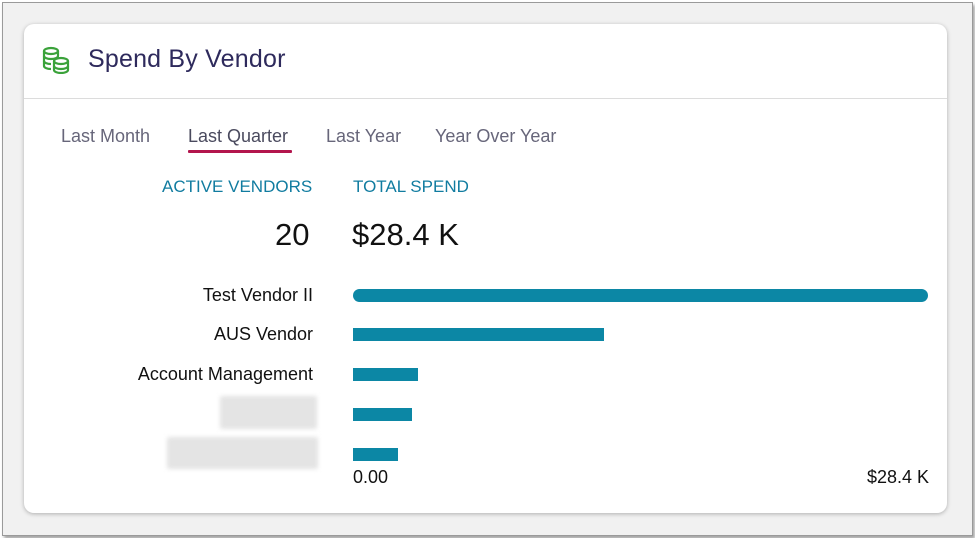 This screenshot has width=975, height=538. Describe the element at coordinates (56, 60) in the screenshot. I see `coins-icon` at that location.